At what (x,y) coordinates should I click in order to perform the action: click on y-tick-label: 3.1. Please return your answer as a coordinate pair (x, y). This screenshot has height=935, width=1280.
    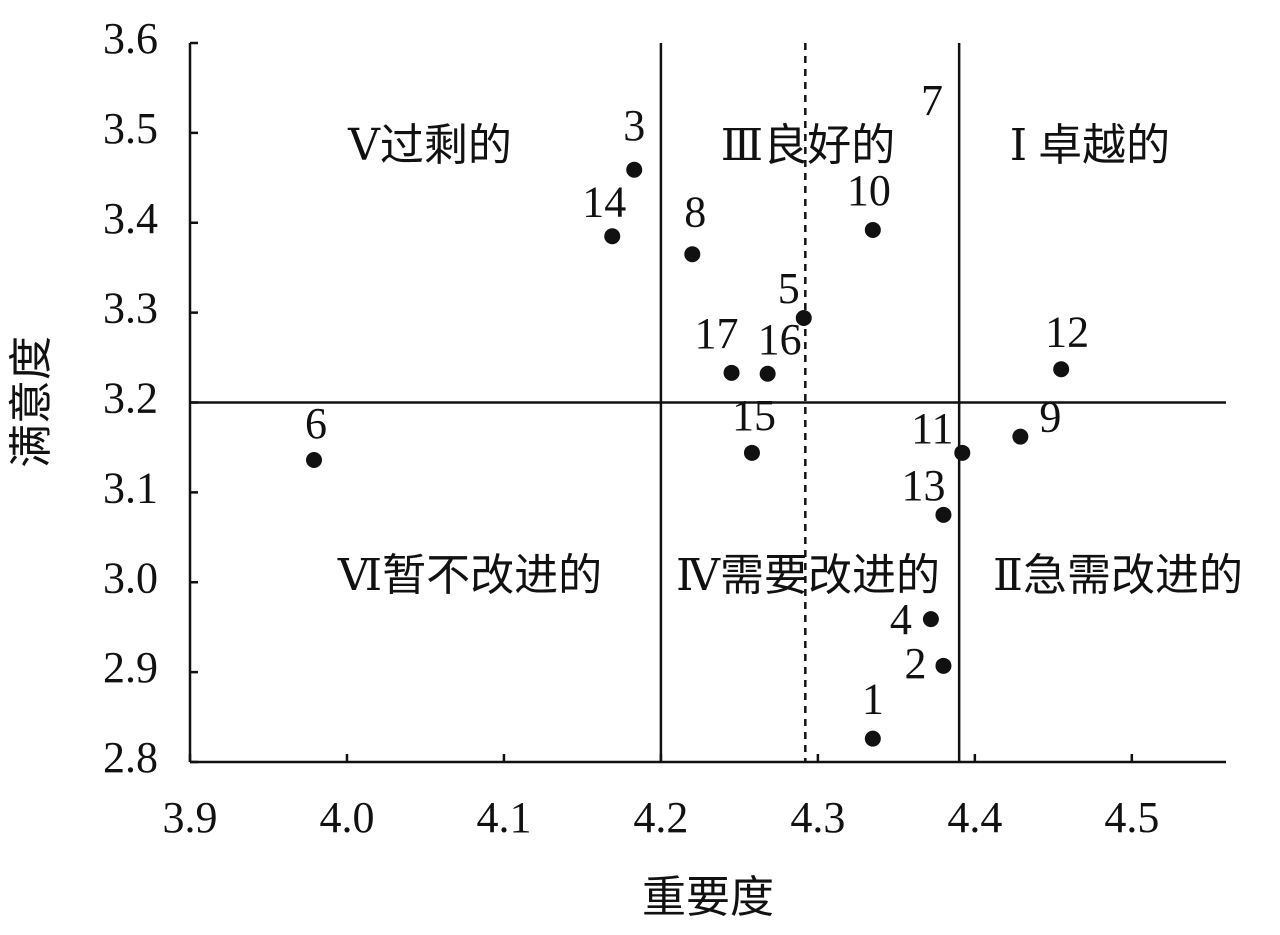
    Looking at the image, I should click on (130, 487).